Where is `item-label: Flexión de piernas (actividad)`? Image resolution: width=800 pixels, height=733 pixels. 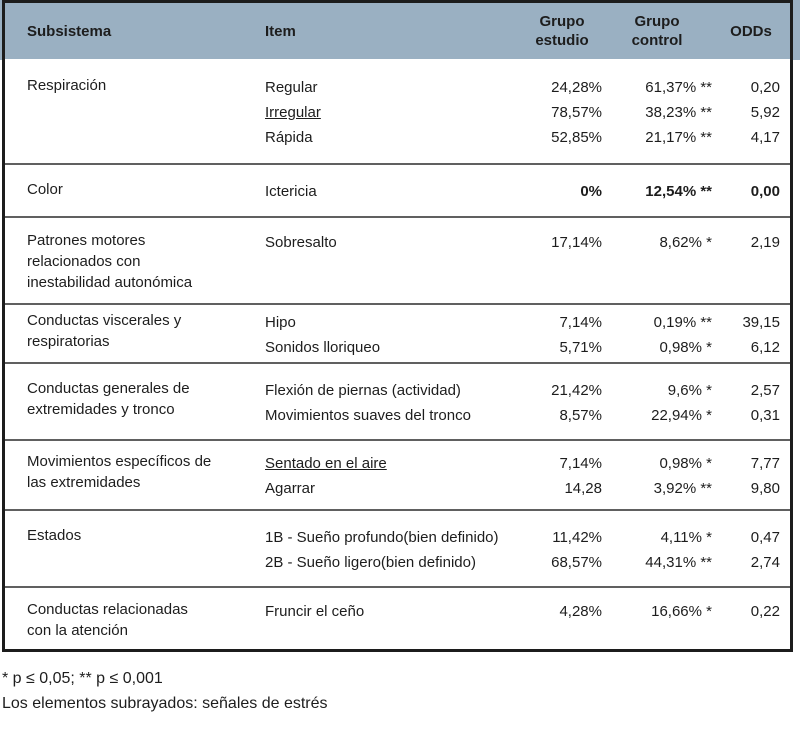 item-label: Flexión de piernas (actividad) is located at coordinates (363, 390).